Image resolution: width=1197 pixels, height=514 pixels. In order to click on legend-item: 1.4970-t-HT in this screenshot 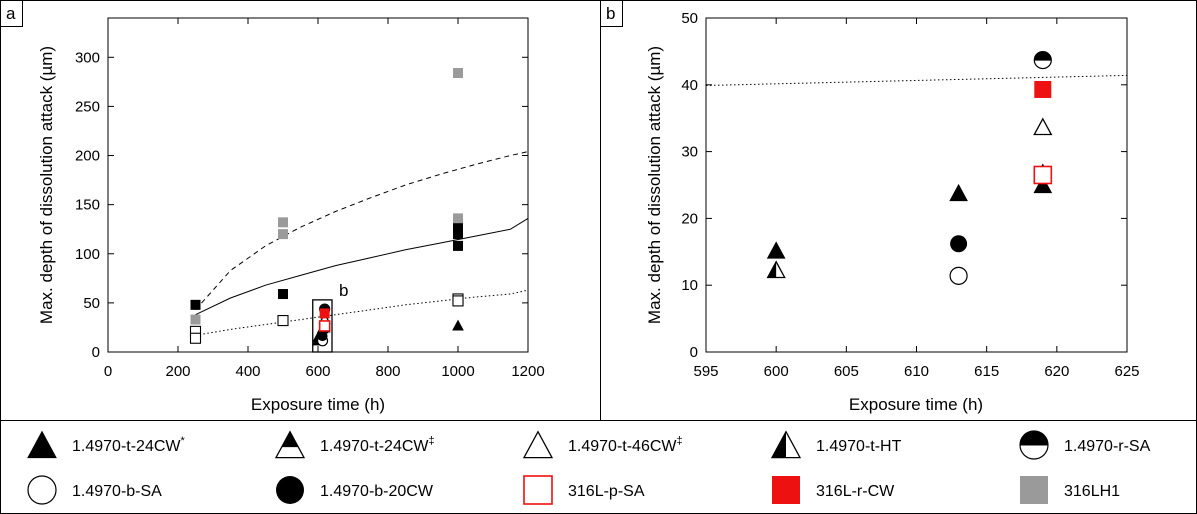, I will do `click(836, 444)`.